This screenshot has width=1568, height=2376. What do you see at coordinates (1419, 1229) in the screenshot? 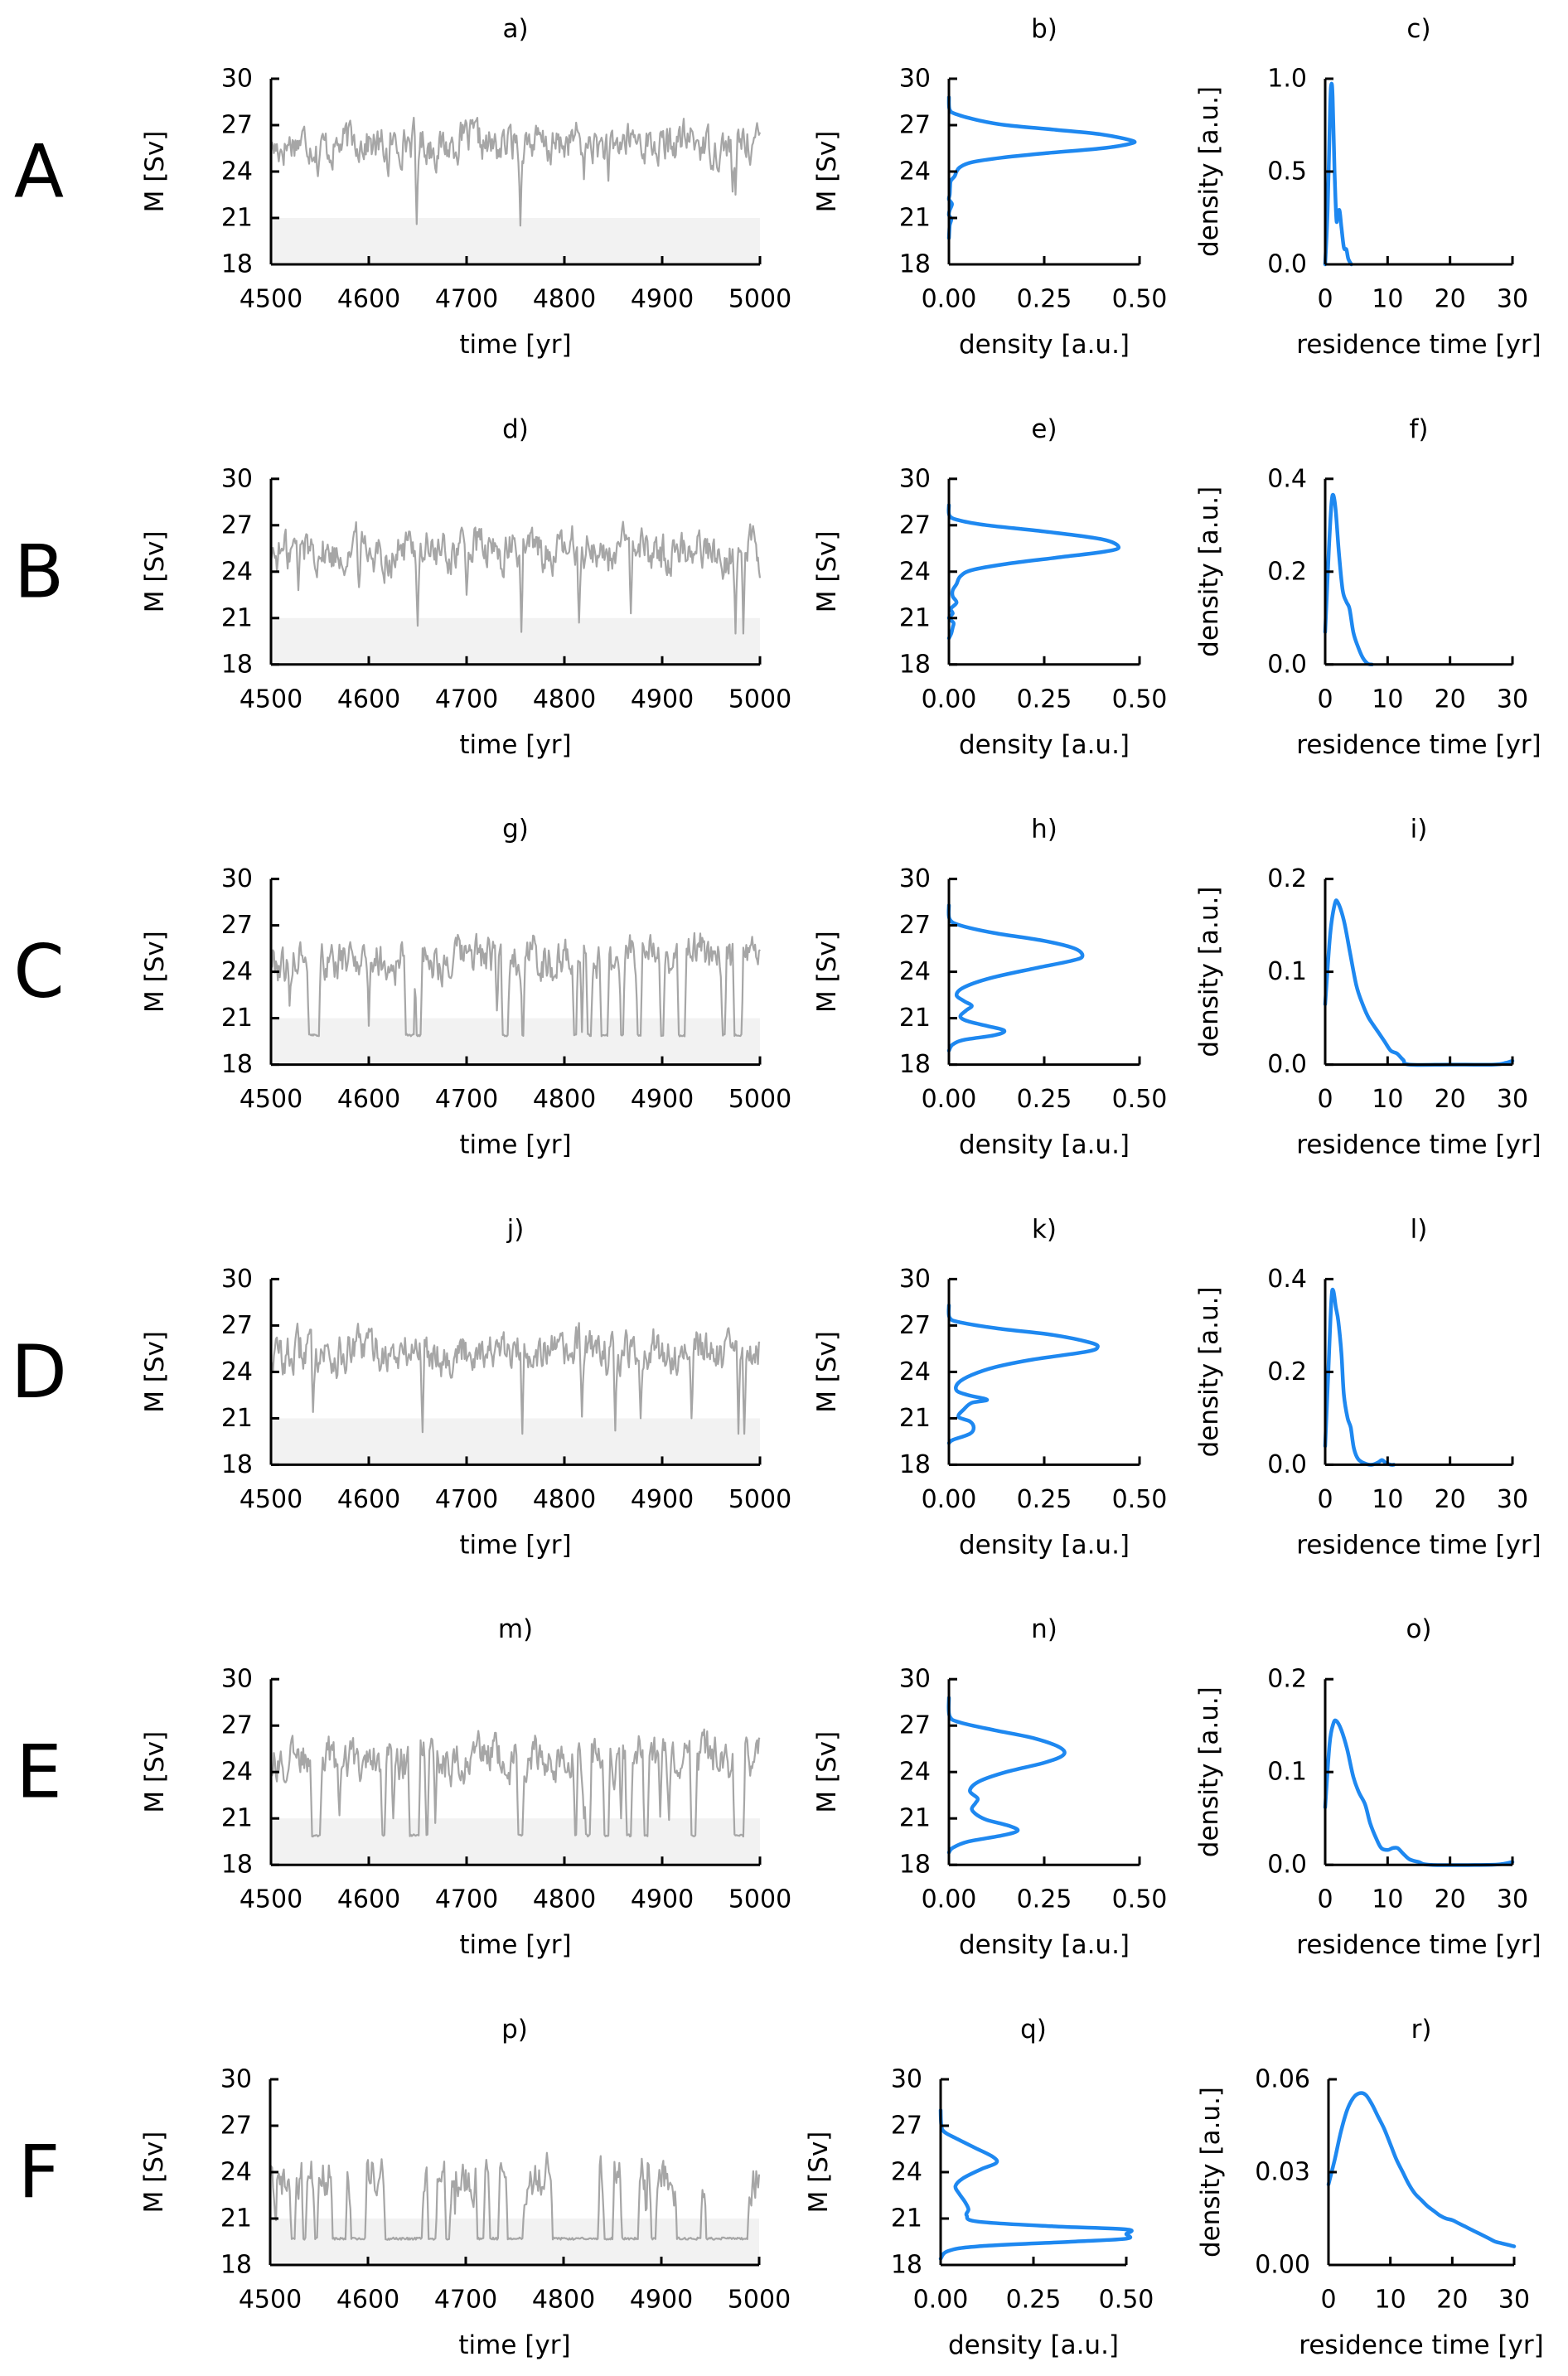
I see `panel-title: l)` at bounding box center [1419, 1229].